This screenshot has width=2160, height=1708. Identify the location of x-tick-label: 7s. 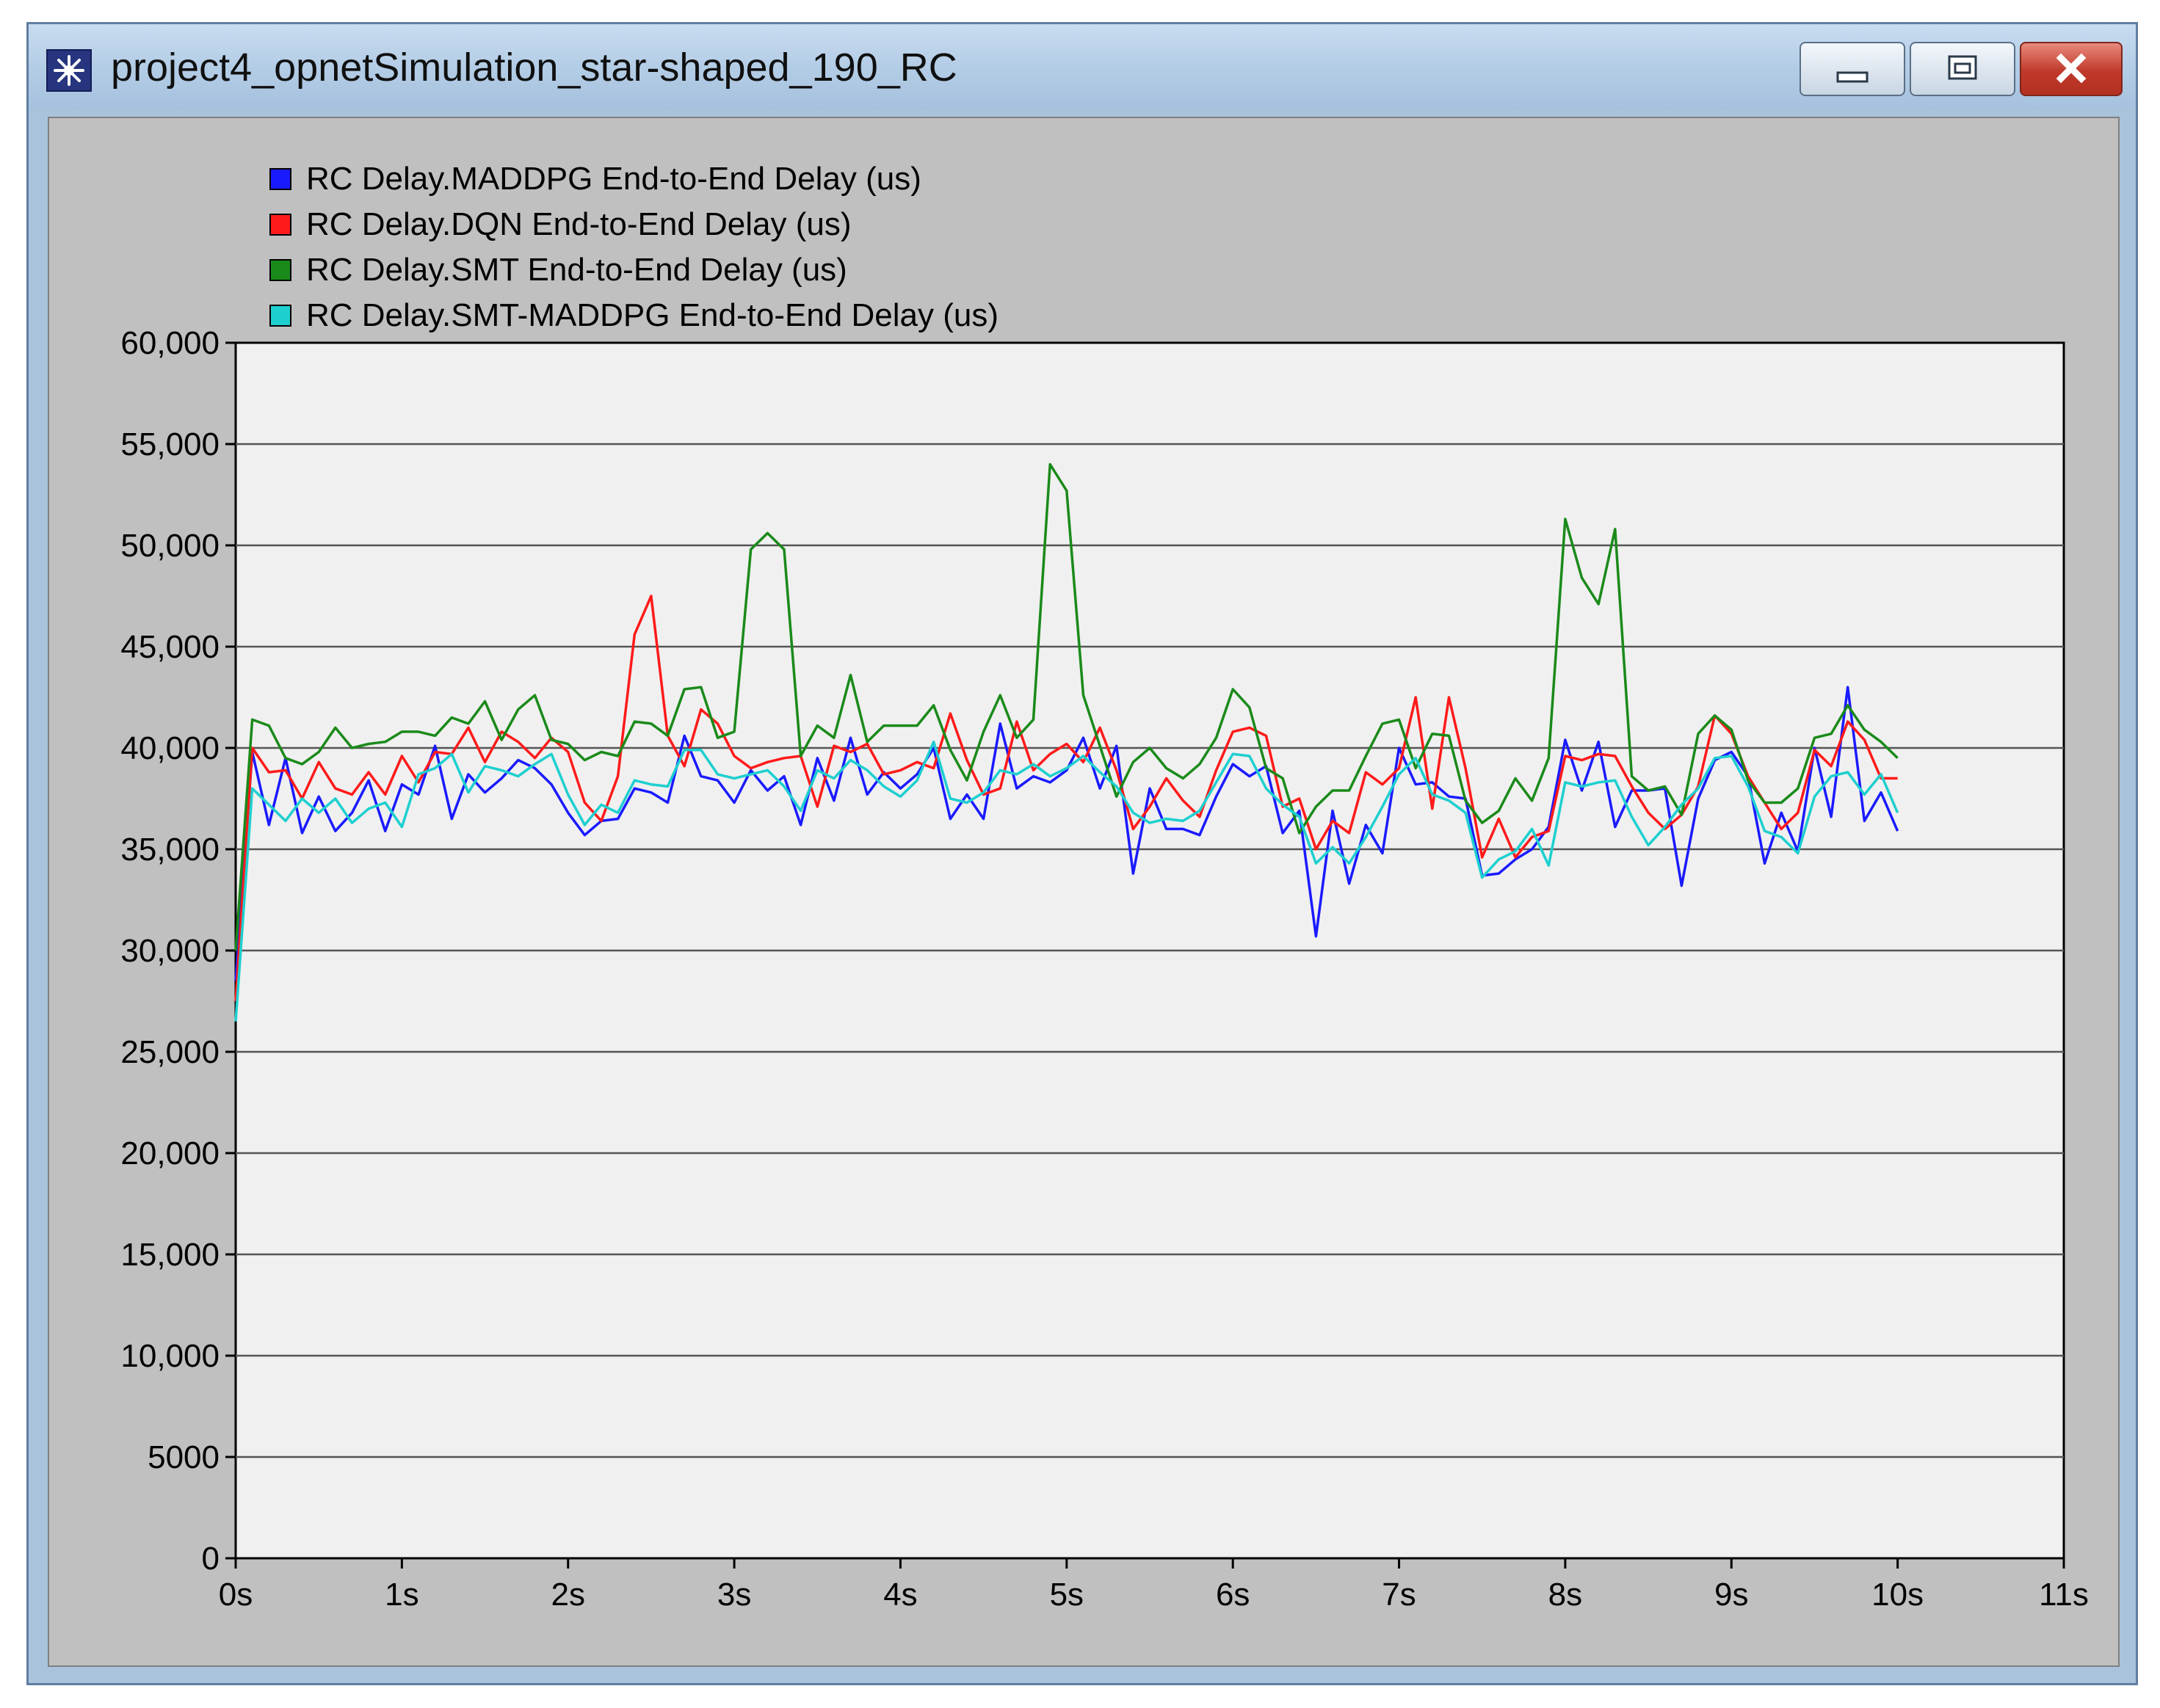
(1399, 1595).